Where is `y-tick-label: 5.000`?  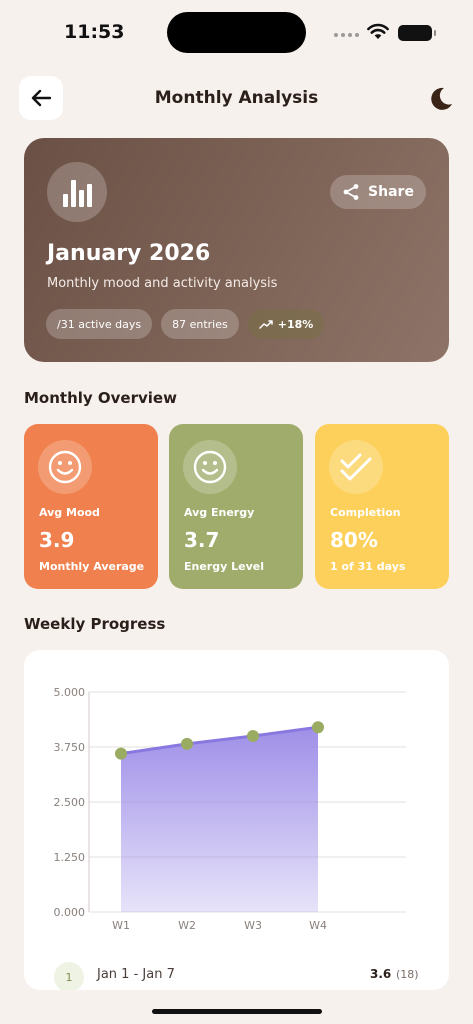
y-tick-label: 5.000 is located at coordinates (70, 692).